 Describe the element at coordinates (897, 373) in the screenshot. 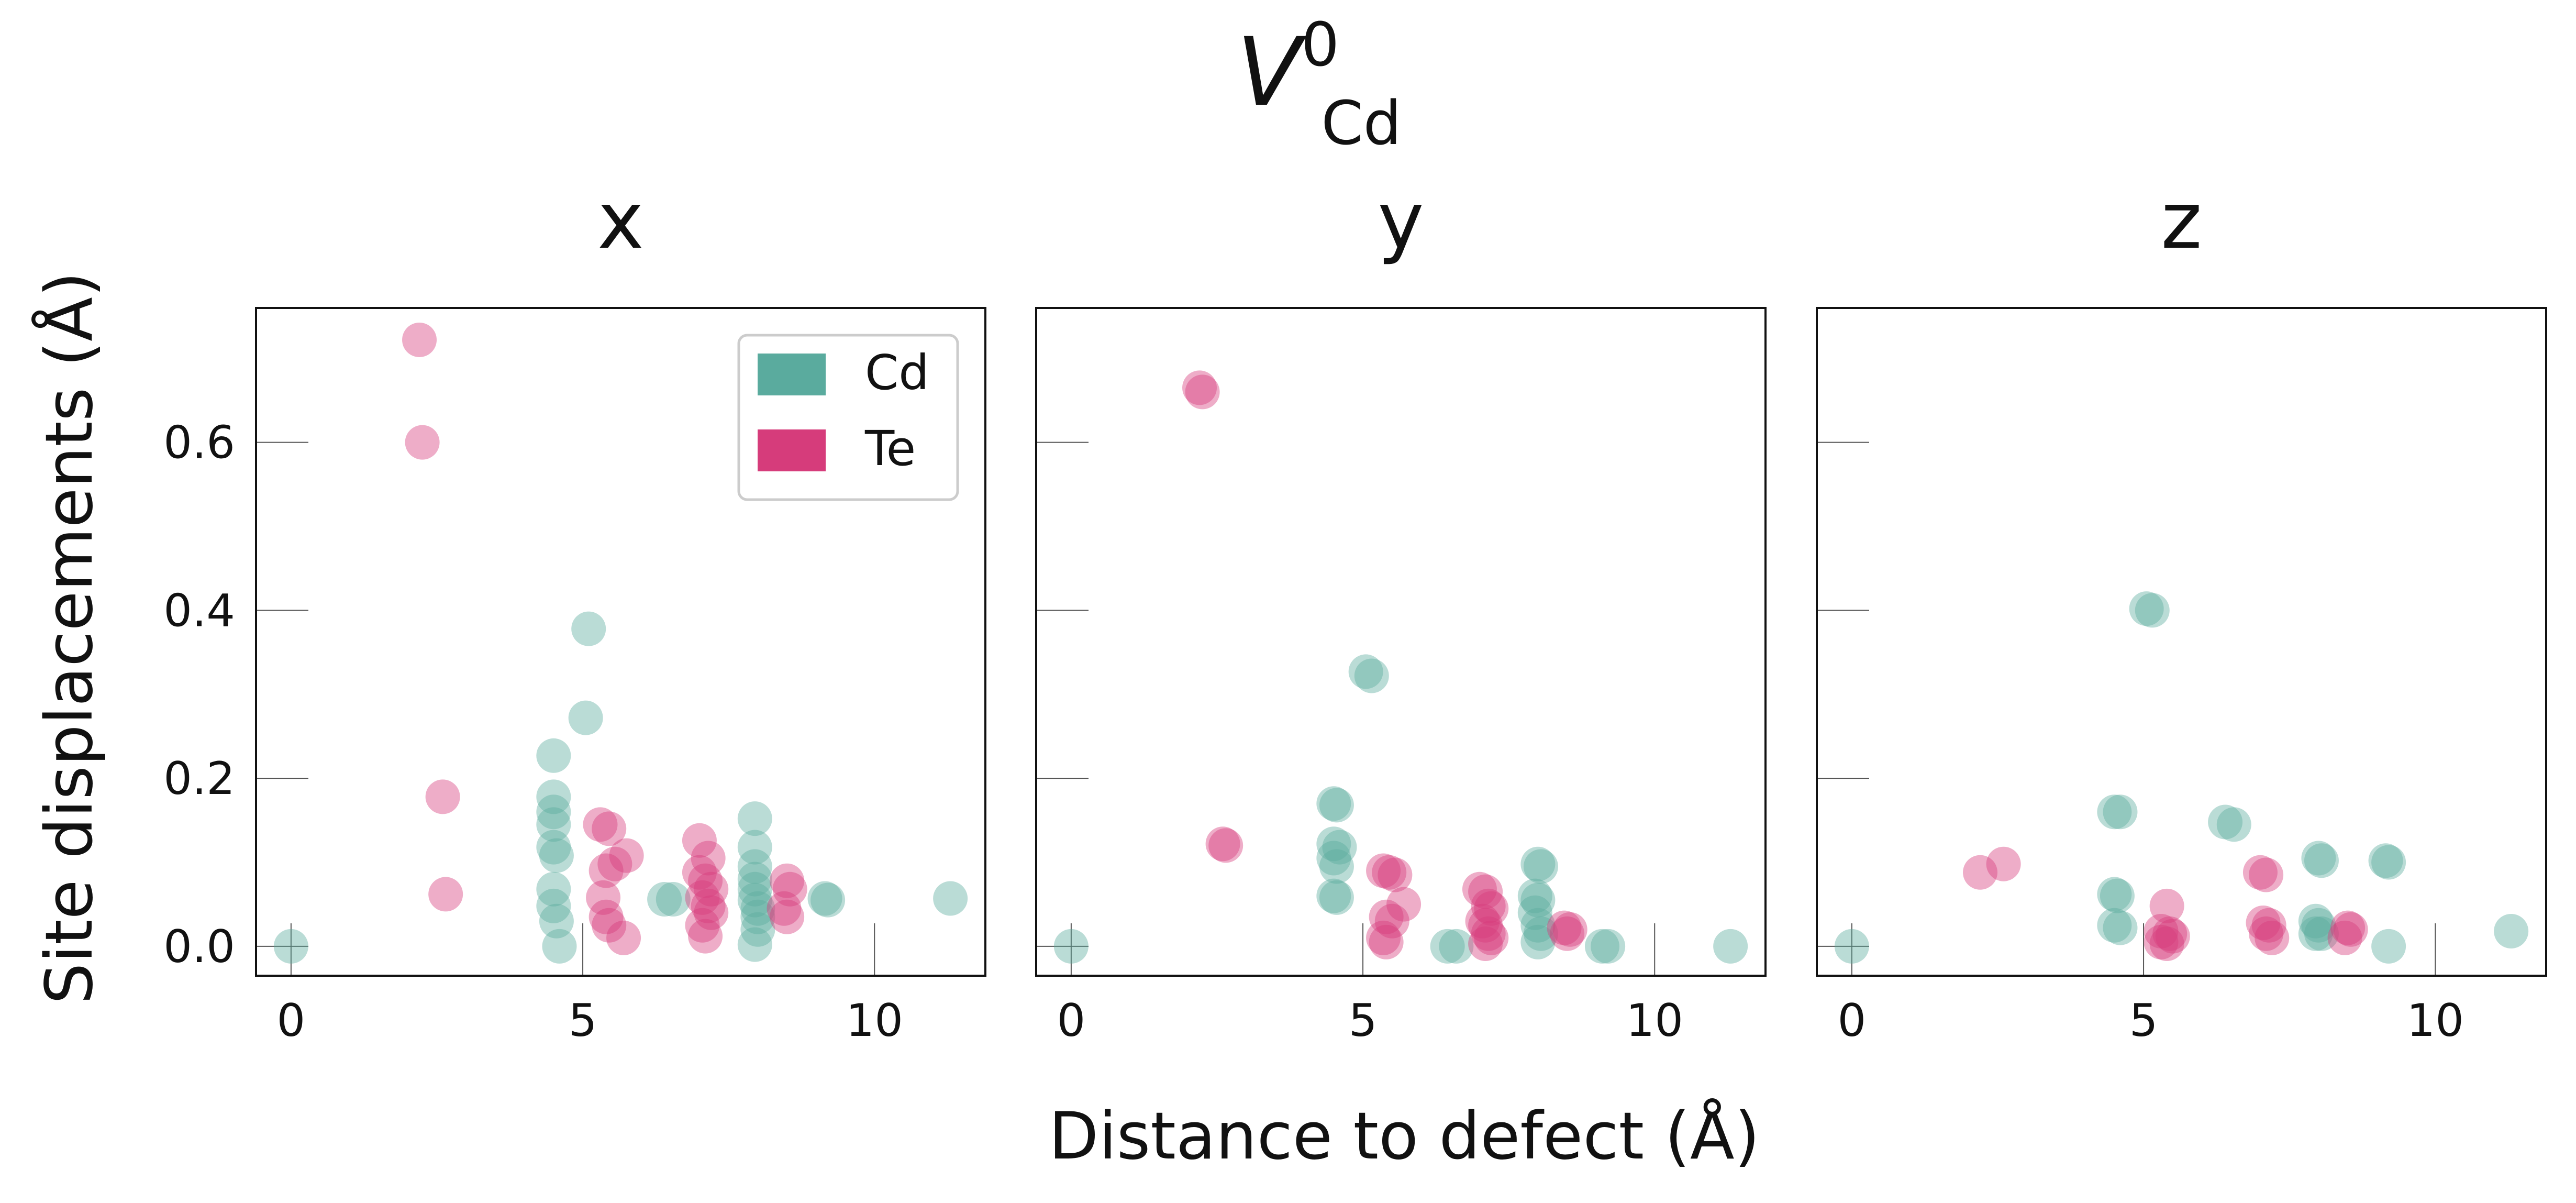

I see `legend-label-cd: Cd` at that location.